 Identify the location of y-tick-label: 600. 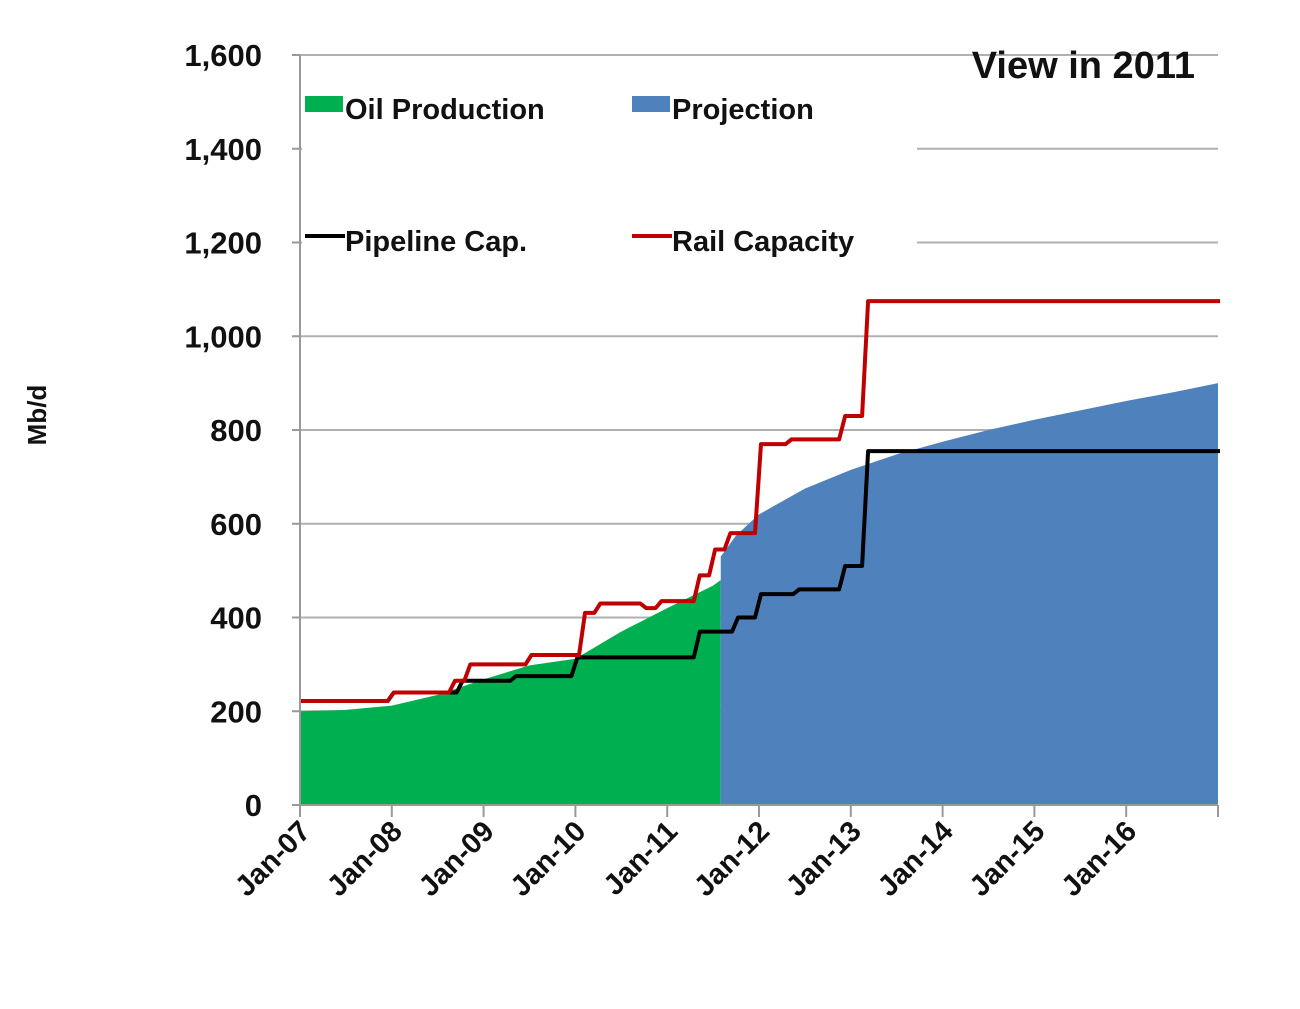
(236, 524).